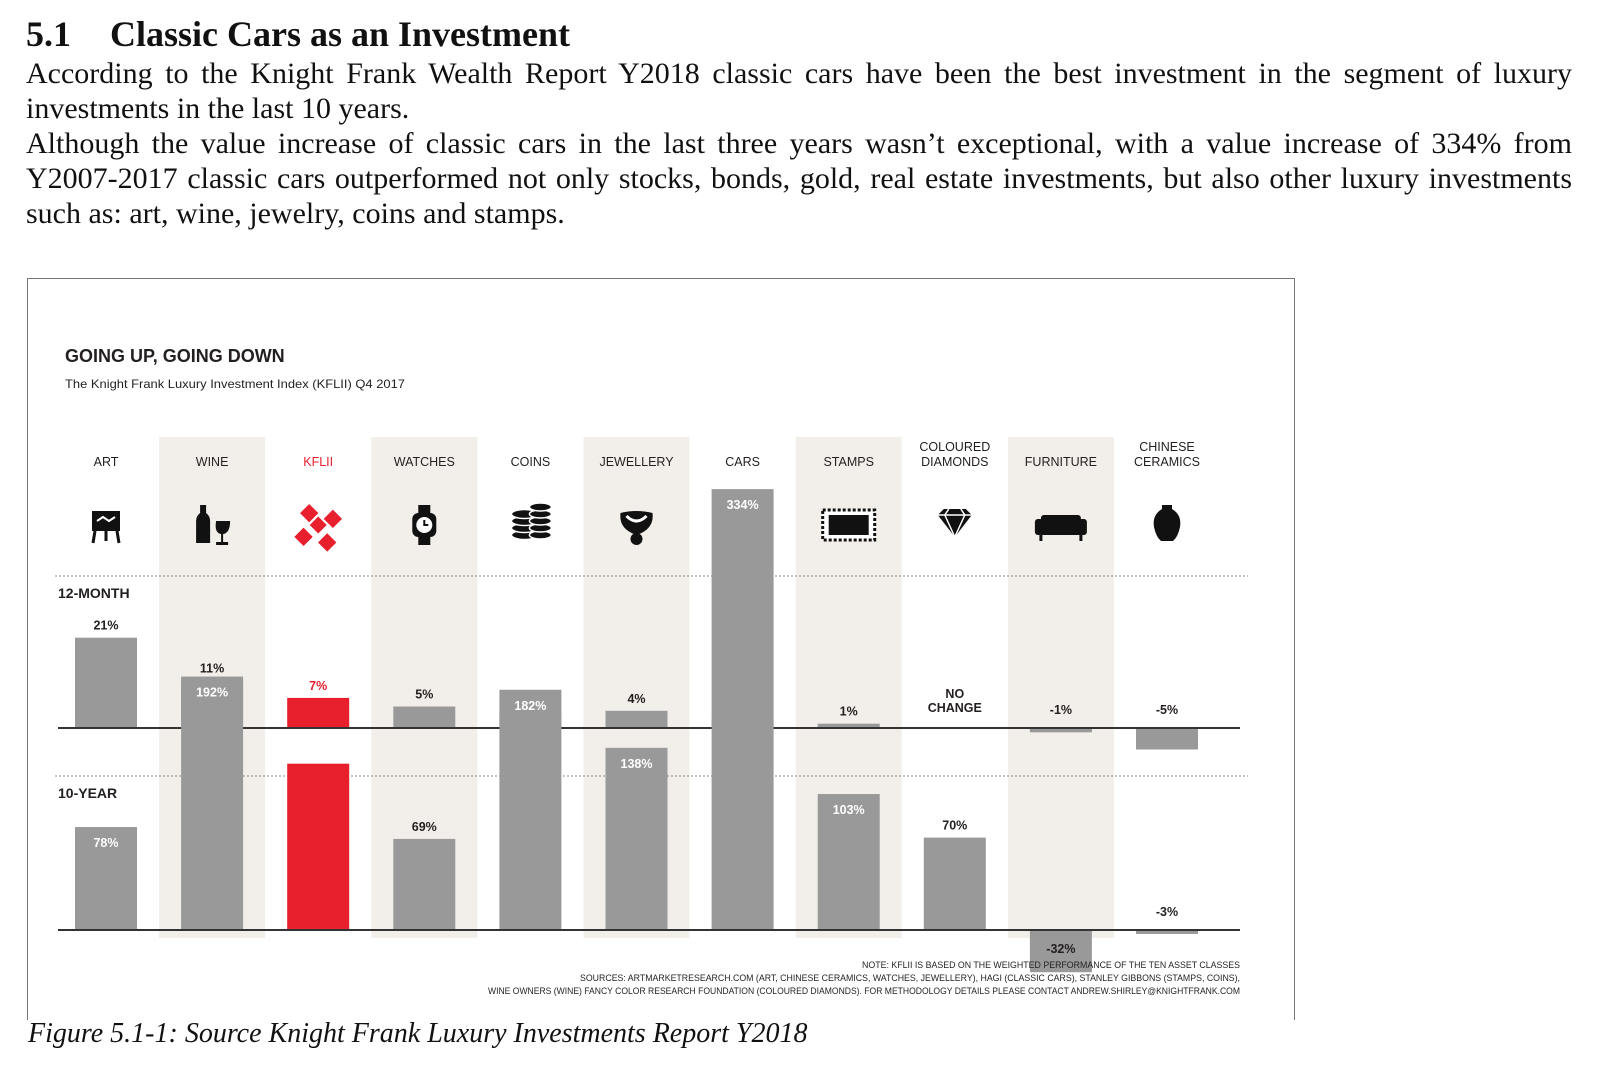 Image resolution: width=1600 pixels, height=1082 pixels. Describe the element at coordinates (212, 462) in the screenshot. I see `category-label: WINE` at that location.